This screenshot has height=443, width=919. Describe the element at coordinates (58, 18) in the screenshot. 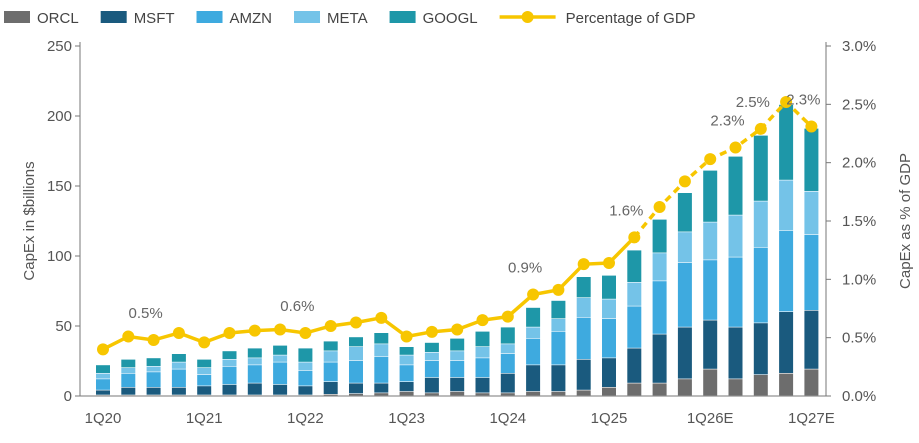

I see `legend-label-orcl: ORCL` at that location.